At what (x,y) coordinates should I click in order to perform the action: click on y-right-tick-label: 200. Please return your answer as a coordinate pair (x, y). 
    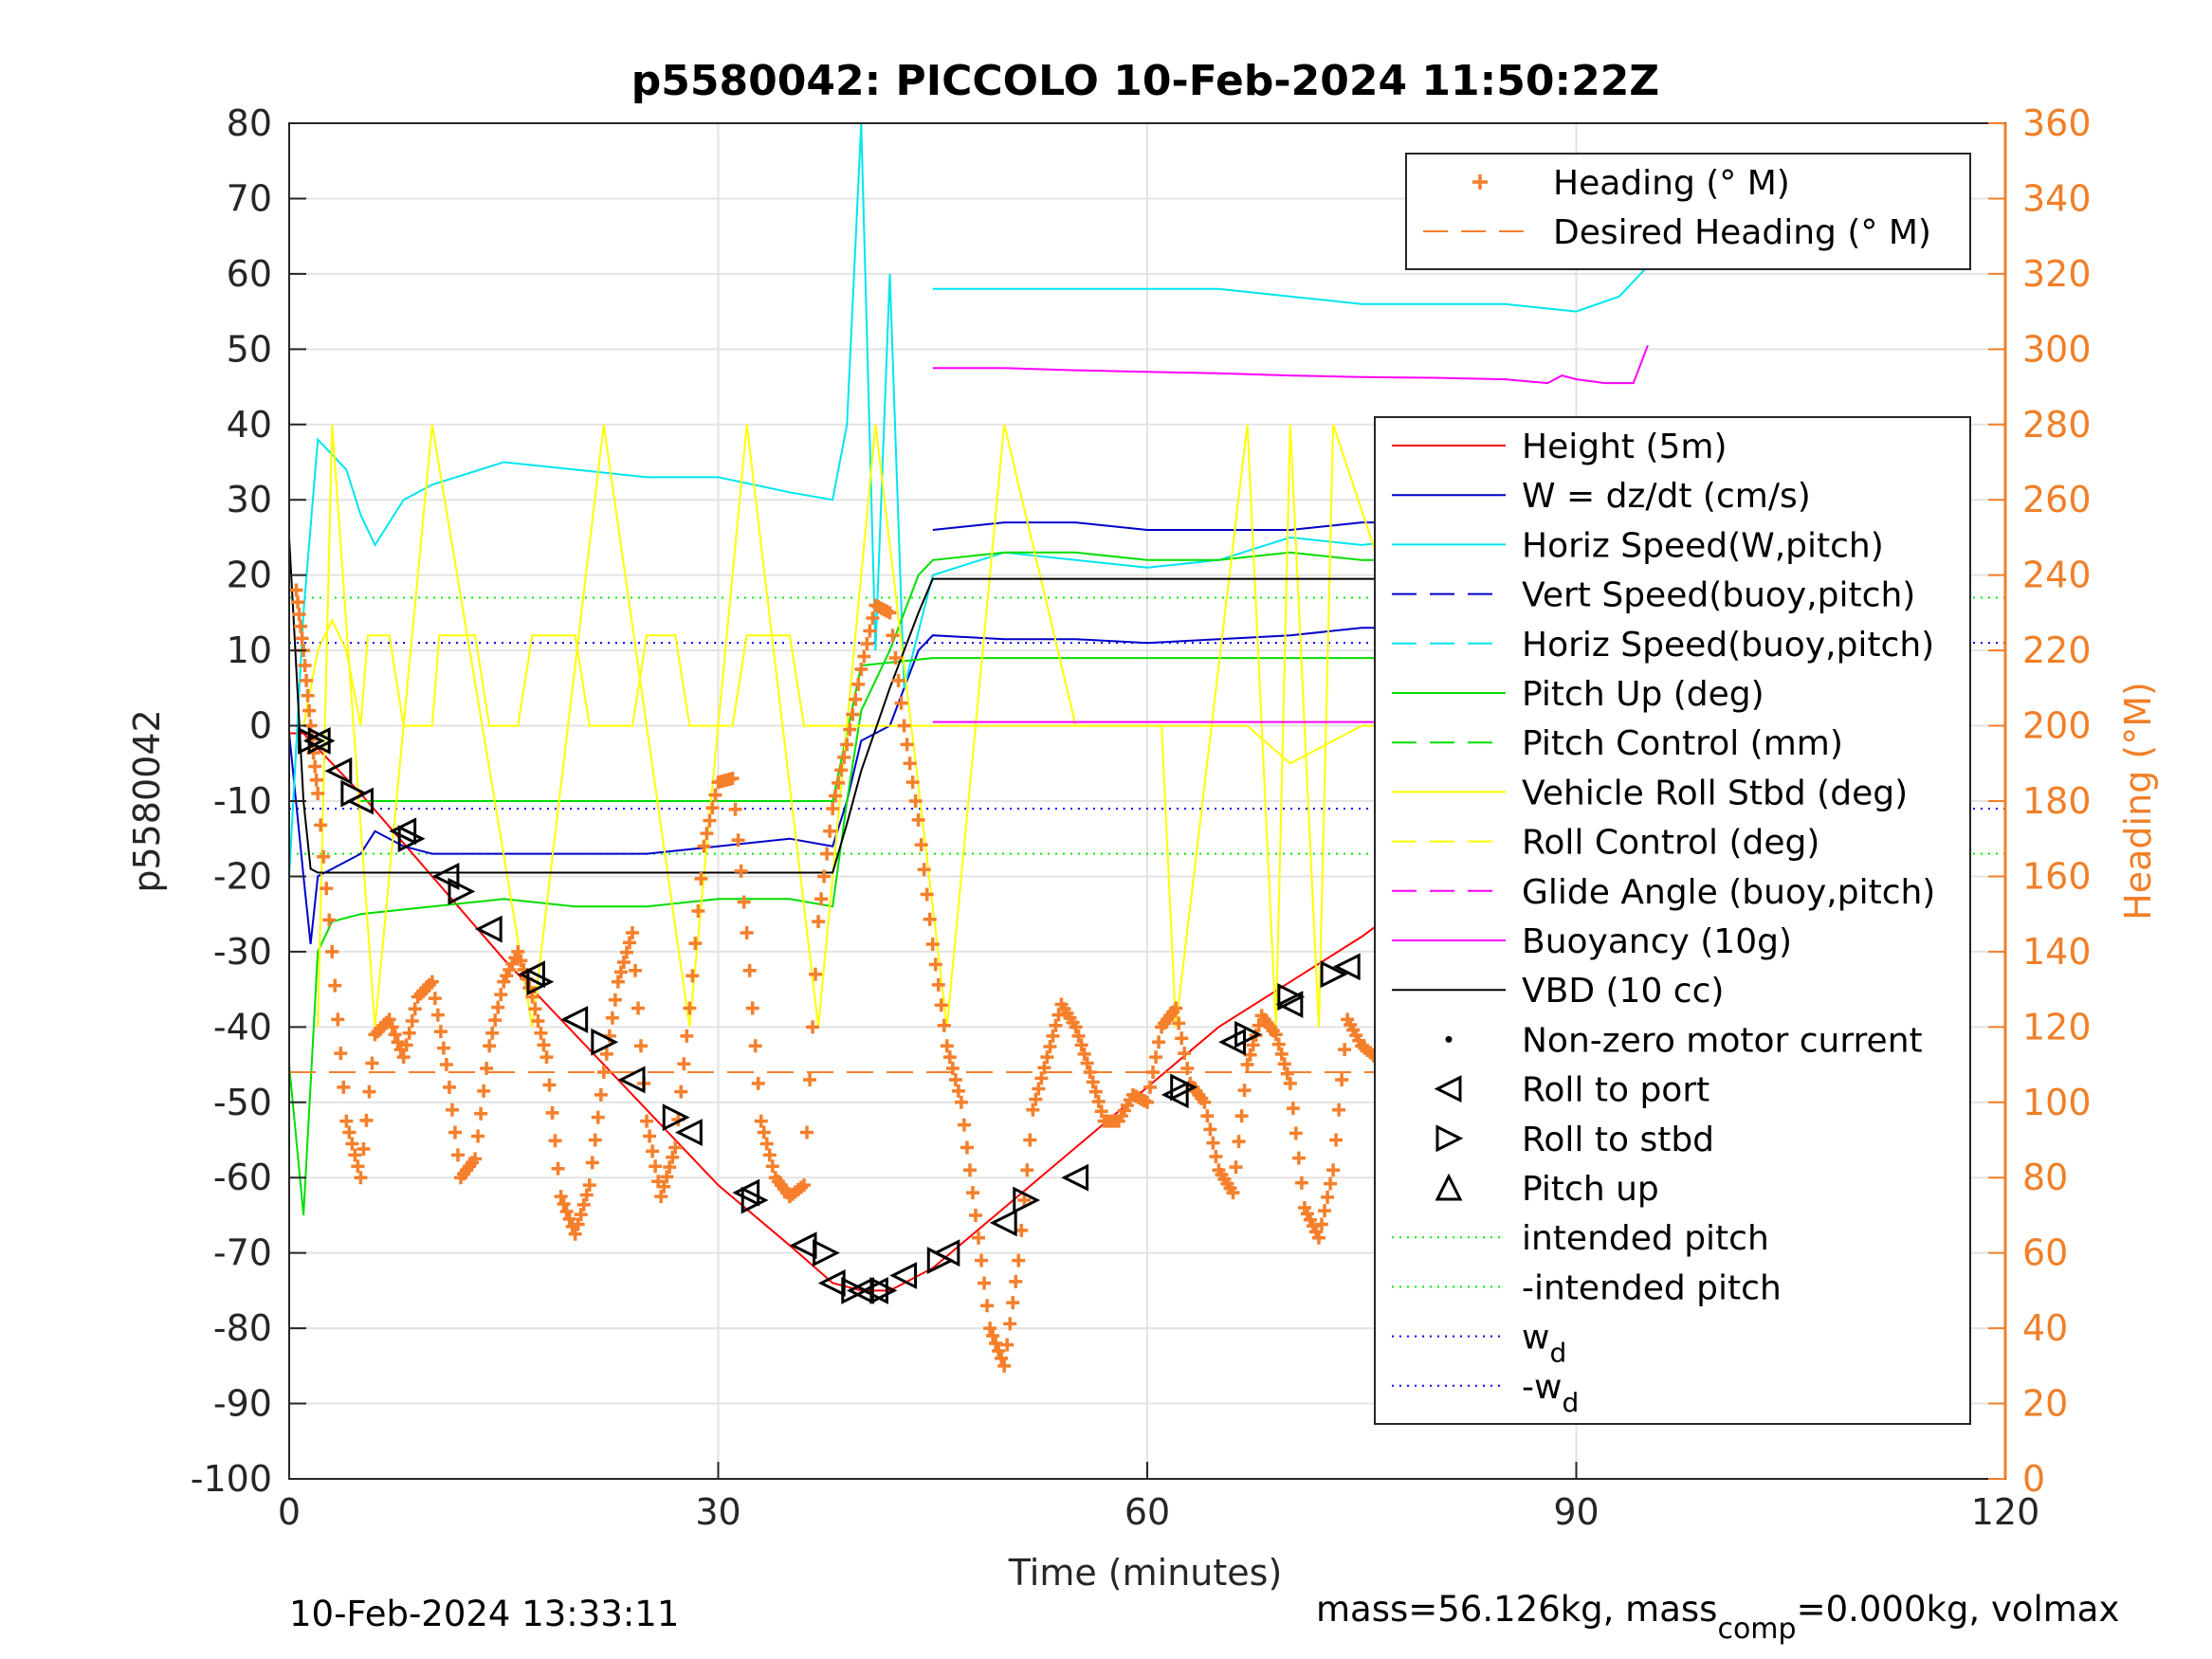
    Looking at the image, I should click on (2057, 726).